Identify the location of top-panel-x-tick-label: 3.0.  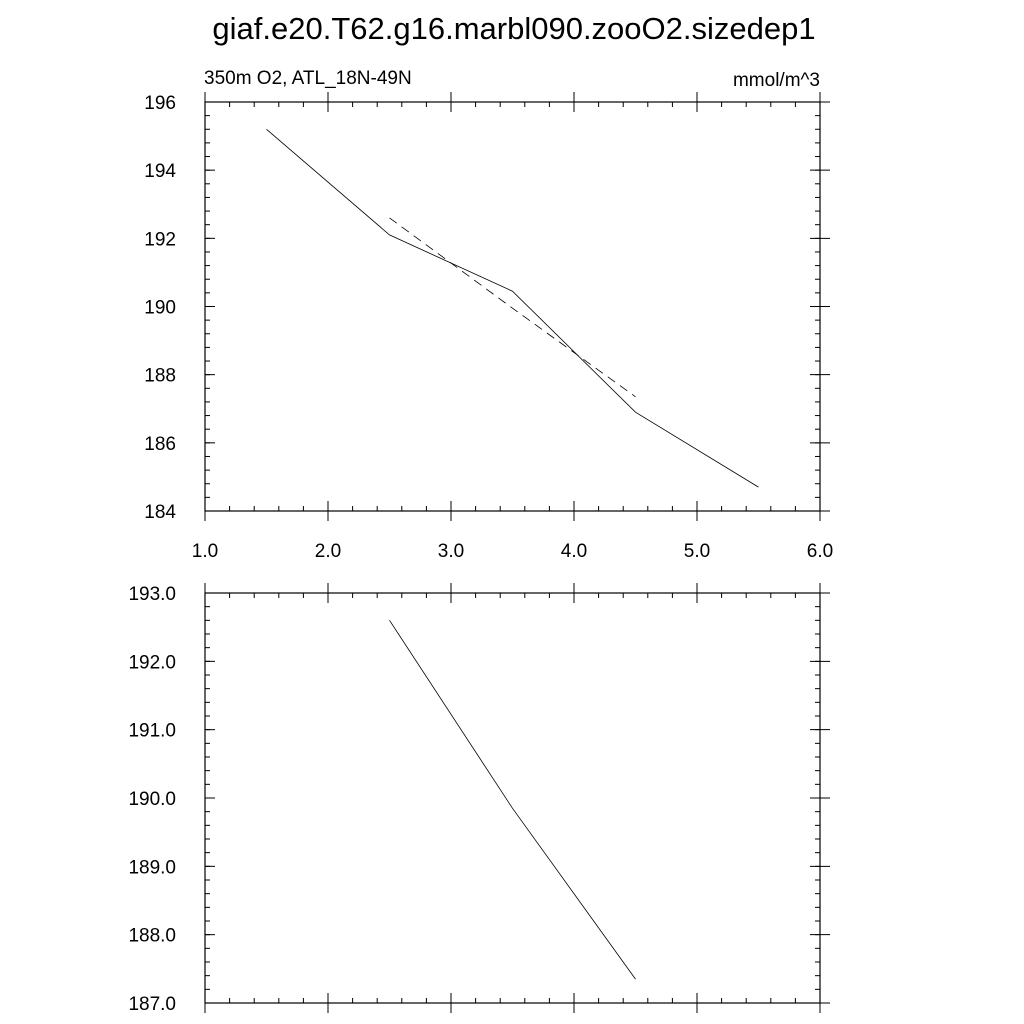
(451, 551).